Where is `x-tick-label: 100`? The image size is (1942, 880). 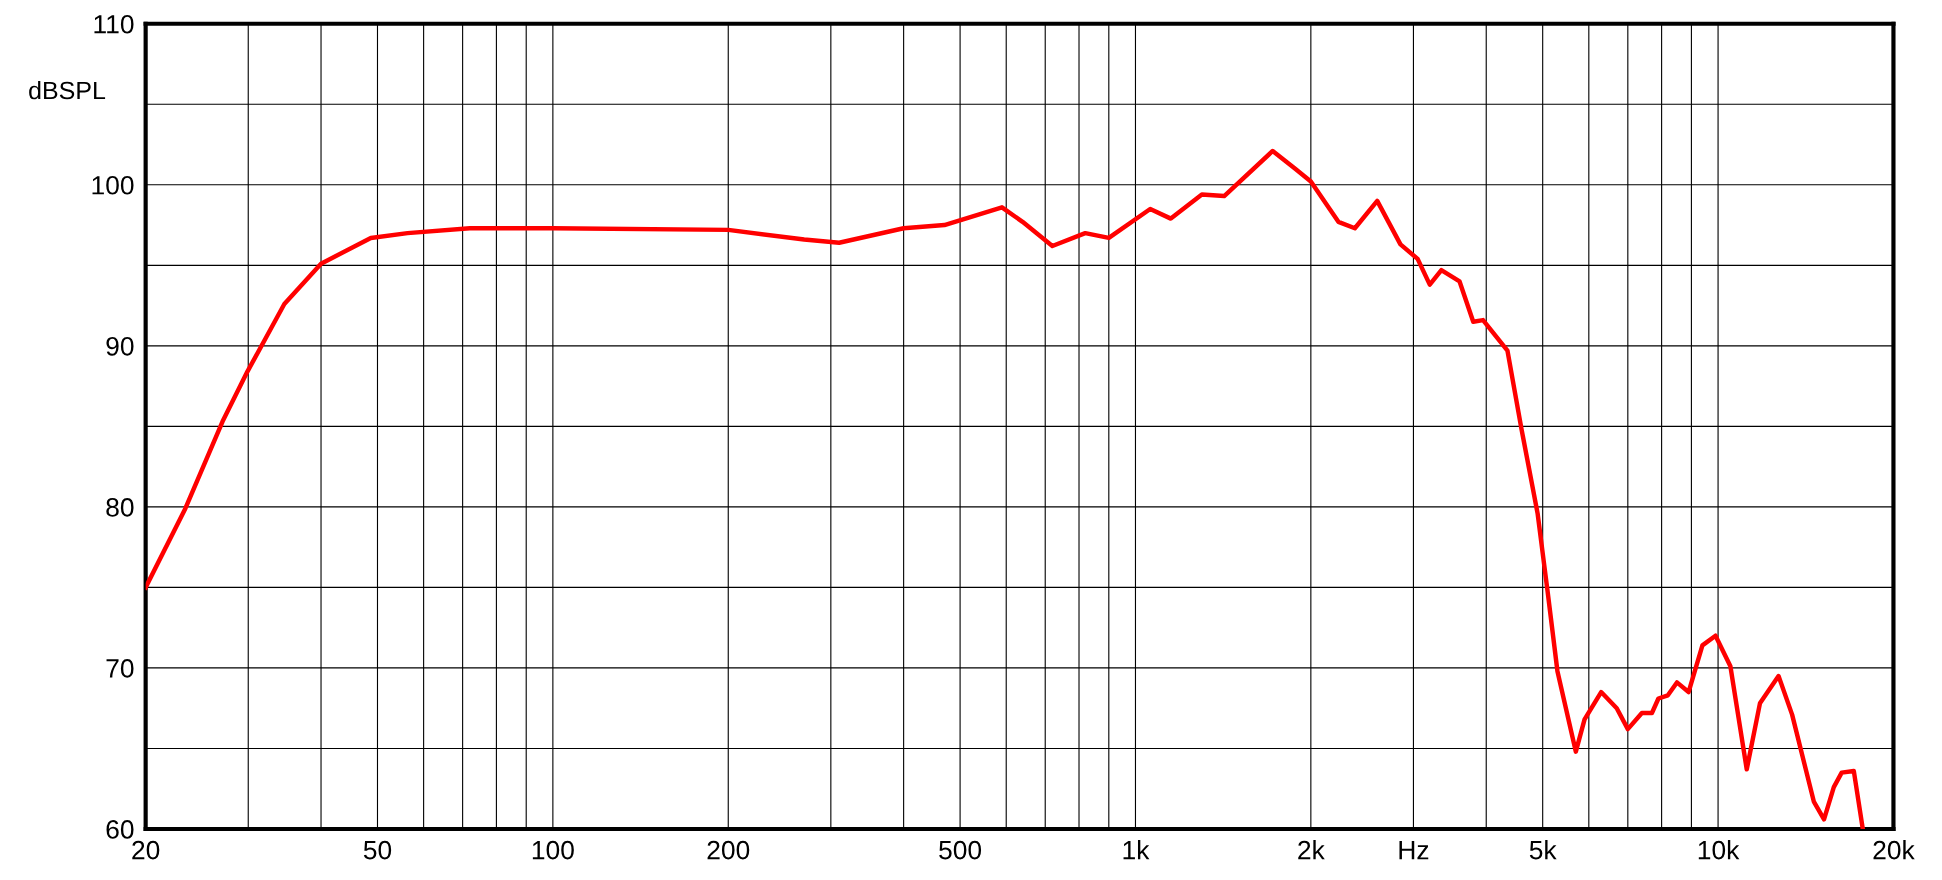 x-tick-label: 100 is located at coordinates (553, 850).